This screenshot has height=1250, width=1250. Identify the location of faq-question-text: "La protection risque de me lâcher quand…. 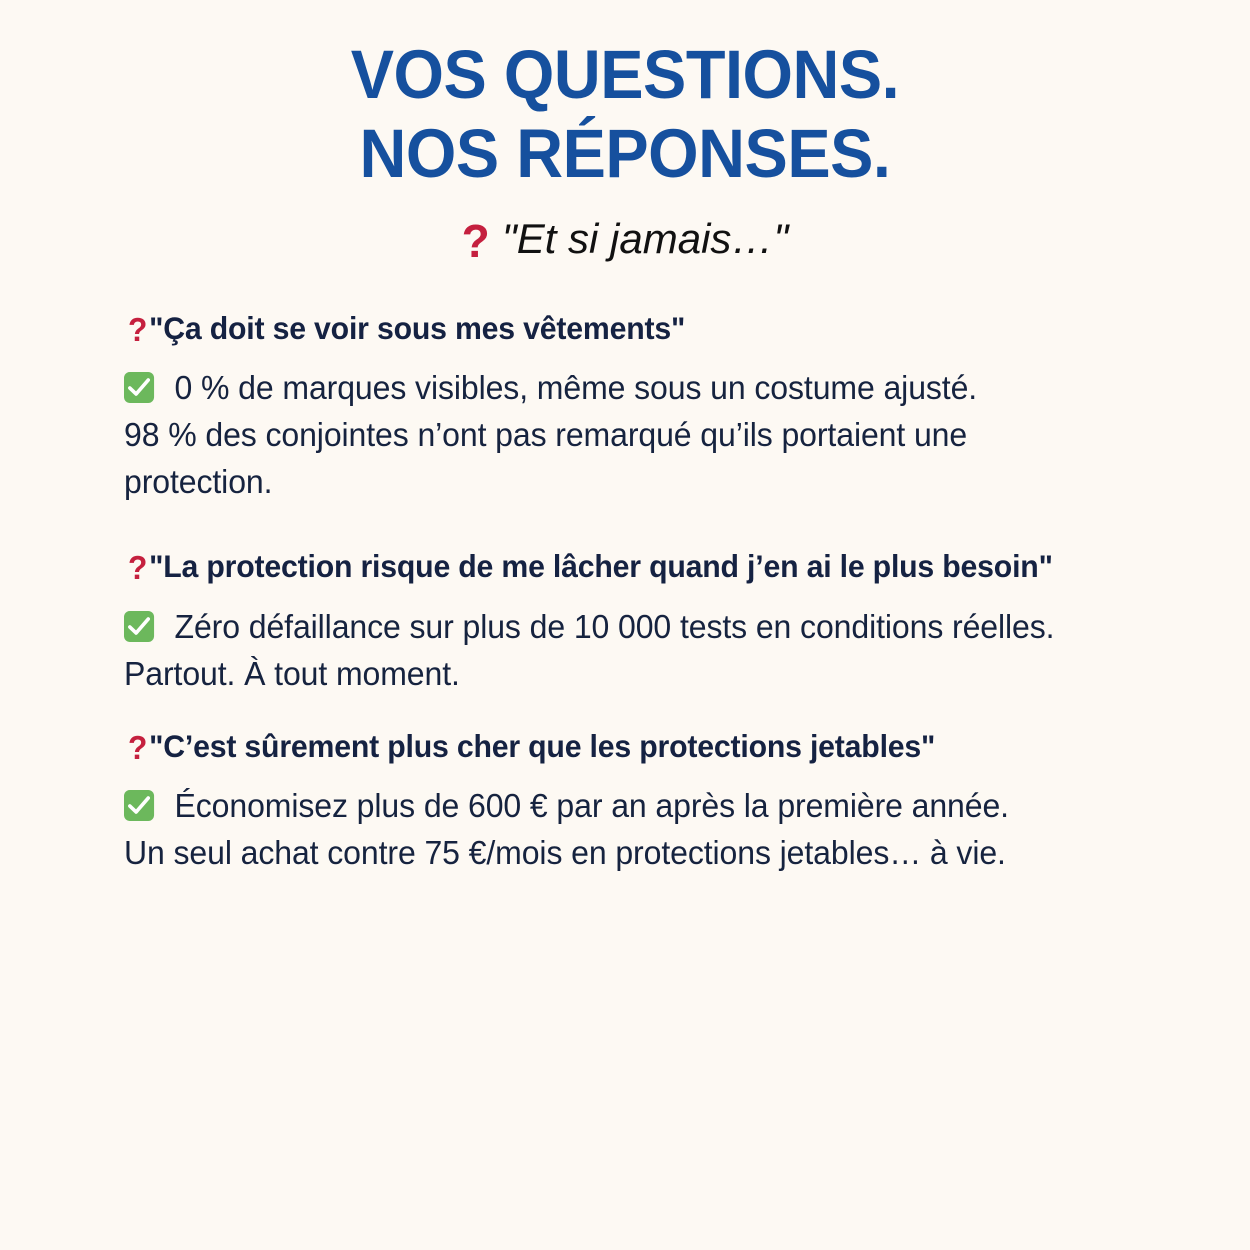
(601, 565).